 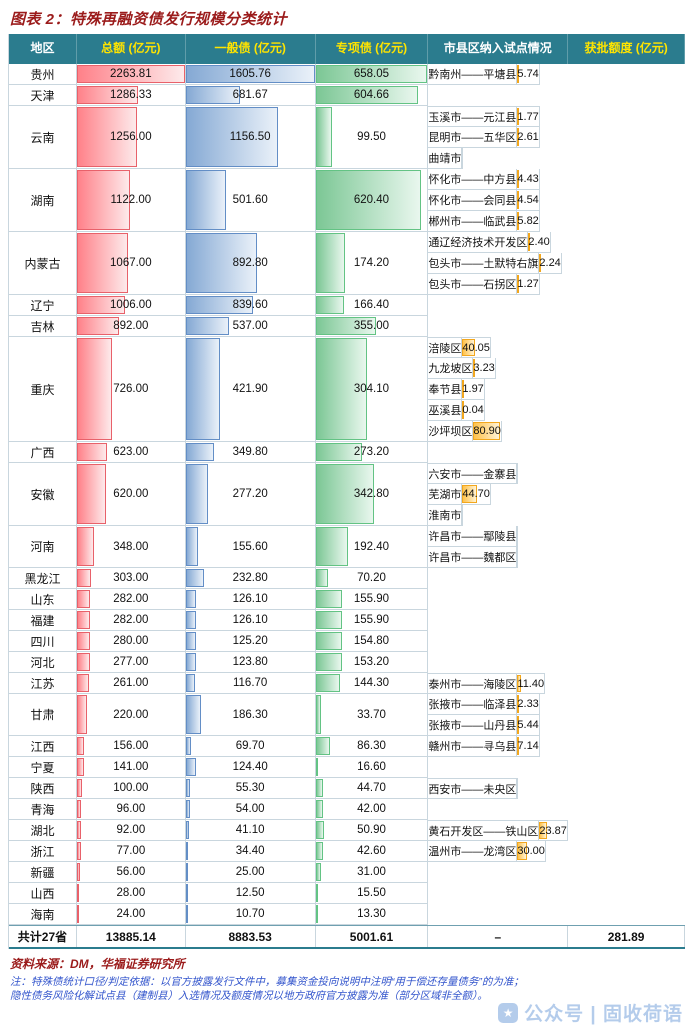 I want to click on total-cell: 92.00, so click(x=131, y=830).